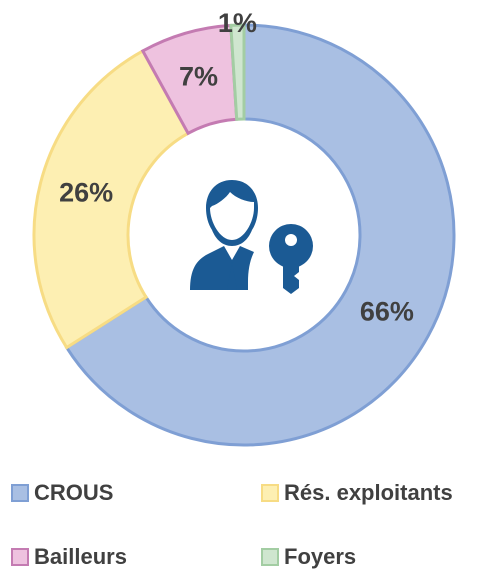 The width and height of the screenshot is (488, 577). Describe the element at coordinates (237, 72) in the screenshot. I see `donut-segment` at that location.